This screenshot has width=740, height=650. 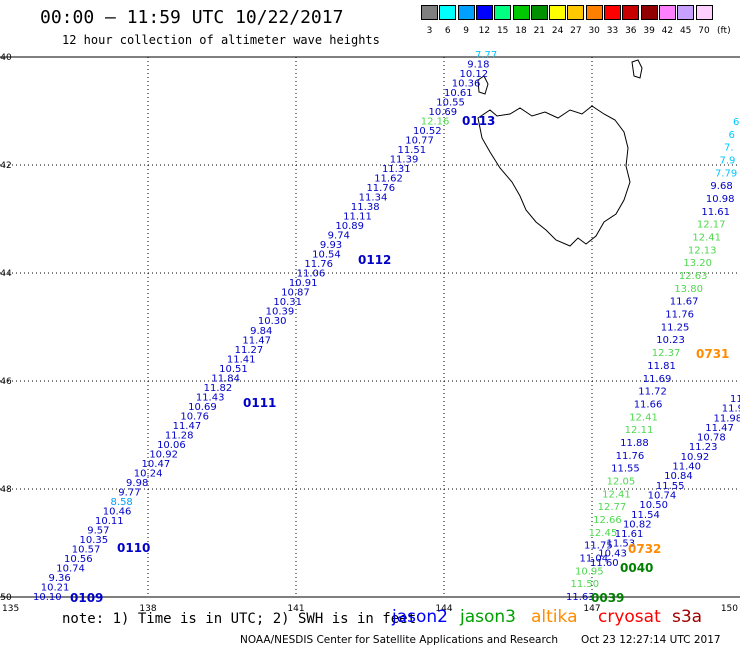 I want to click on tasmania-outline, so click(x=554, y=176).